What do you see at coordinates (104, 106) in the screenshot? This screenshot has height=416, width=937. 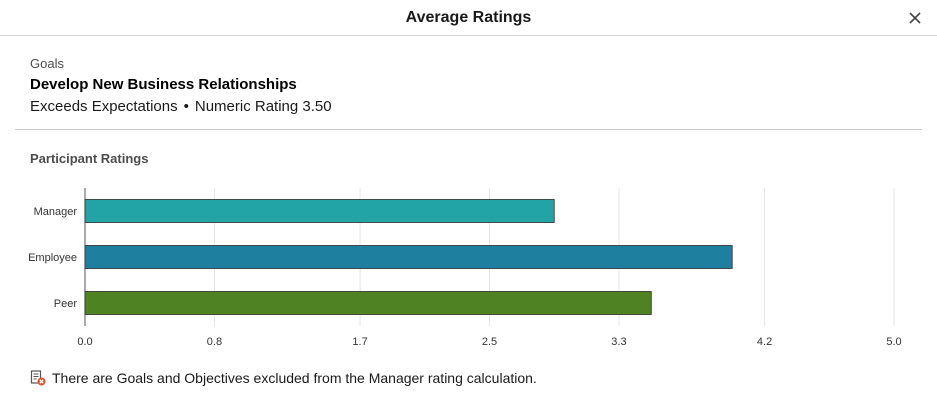 I see `rating-text: Exceeds Expectations` at bounding box center [104, 106].